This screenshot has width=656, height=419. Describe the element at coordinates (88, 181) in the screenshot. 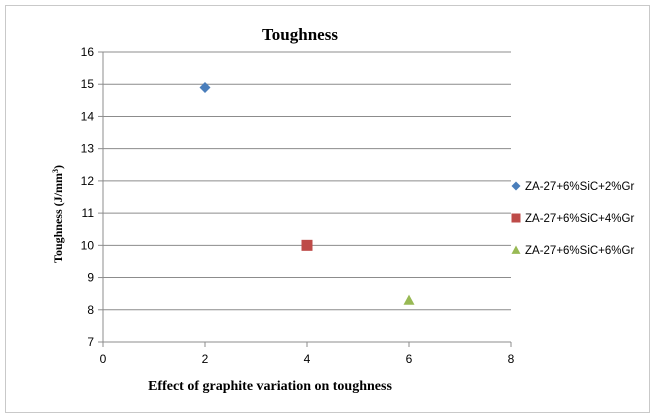

I see `y-tick-label-12: 12` at that location.